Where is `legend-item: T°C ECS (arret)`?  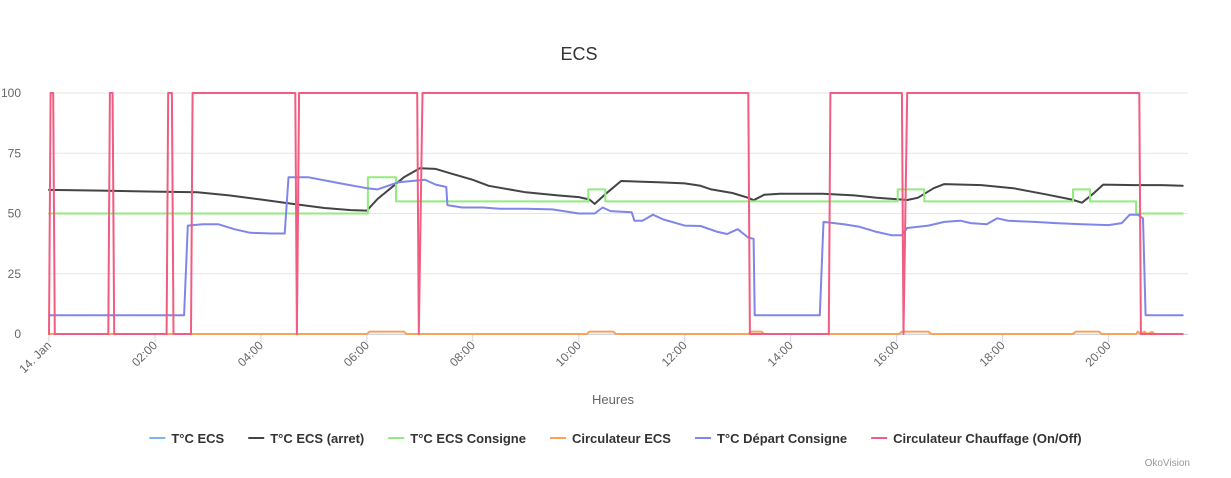
legend-item: T°C ECS (arret) is located at coordinates (306, 438).